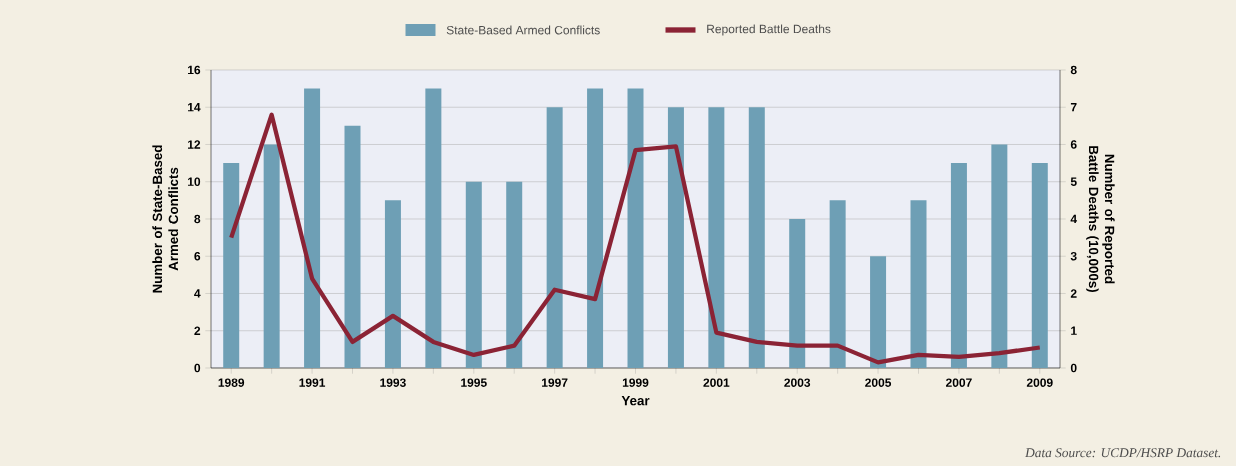 This screenshot has width=1236, height=466. Describe the element at coordinates (635, 382) in the screenshot. I see `x-tick-label: 1999` at that location.